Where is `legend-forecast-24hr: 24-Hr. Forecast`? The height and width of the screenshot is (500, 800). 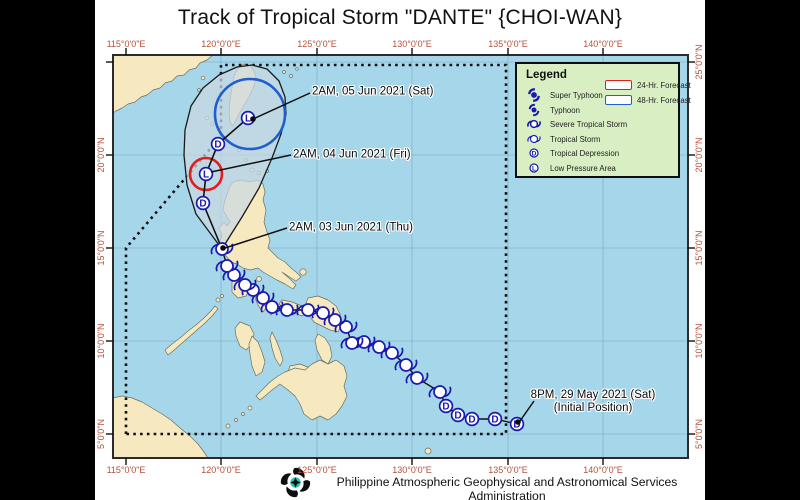
legend-forecast-24hr: 24-Hr. Forecast is located at coordinates (648, 86).